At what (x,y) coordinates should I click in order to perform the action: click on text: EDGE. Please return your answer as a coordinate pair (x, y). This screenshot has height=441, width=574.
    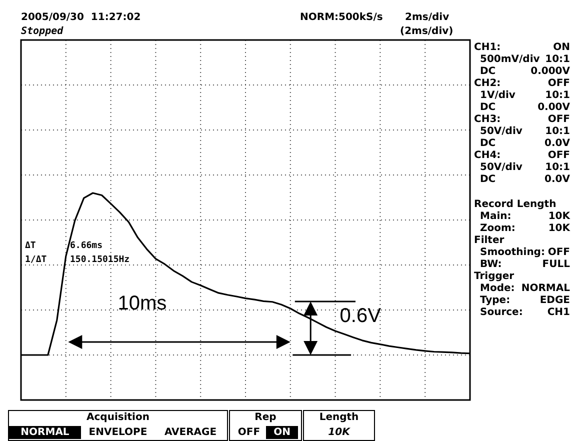
    Looking at the image, I should click on (555, 301).